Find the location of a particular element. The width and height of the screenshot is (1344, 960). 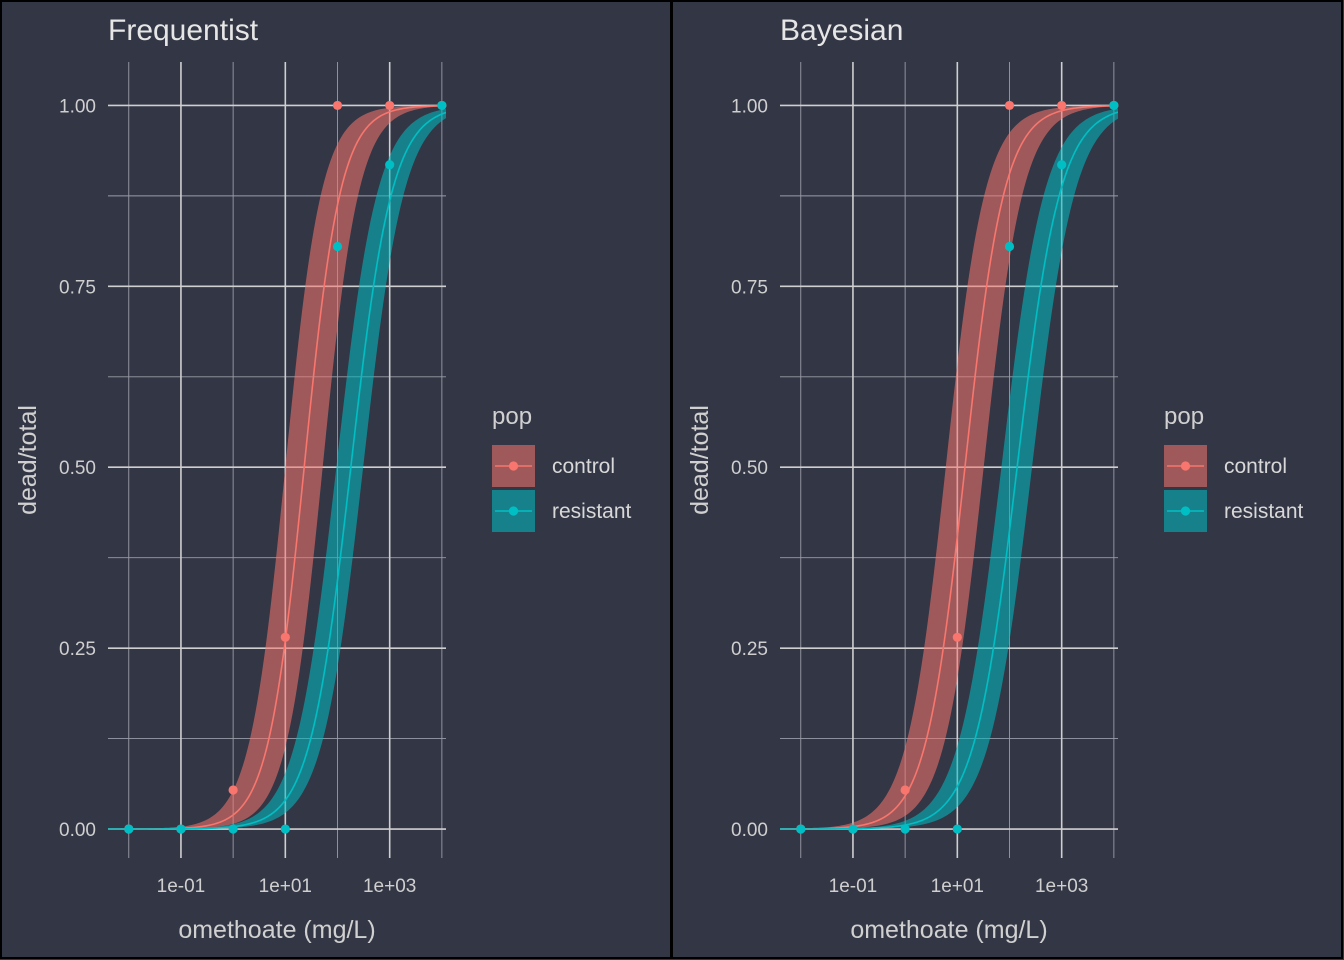

panel-title: Bayesian is located at coordinates (841, 30).